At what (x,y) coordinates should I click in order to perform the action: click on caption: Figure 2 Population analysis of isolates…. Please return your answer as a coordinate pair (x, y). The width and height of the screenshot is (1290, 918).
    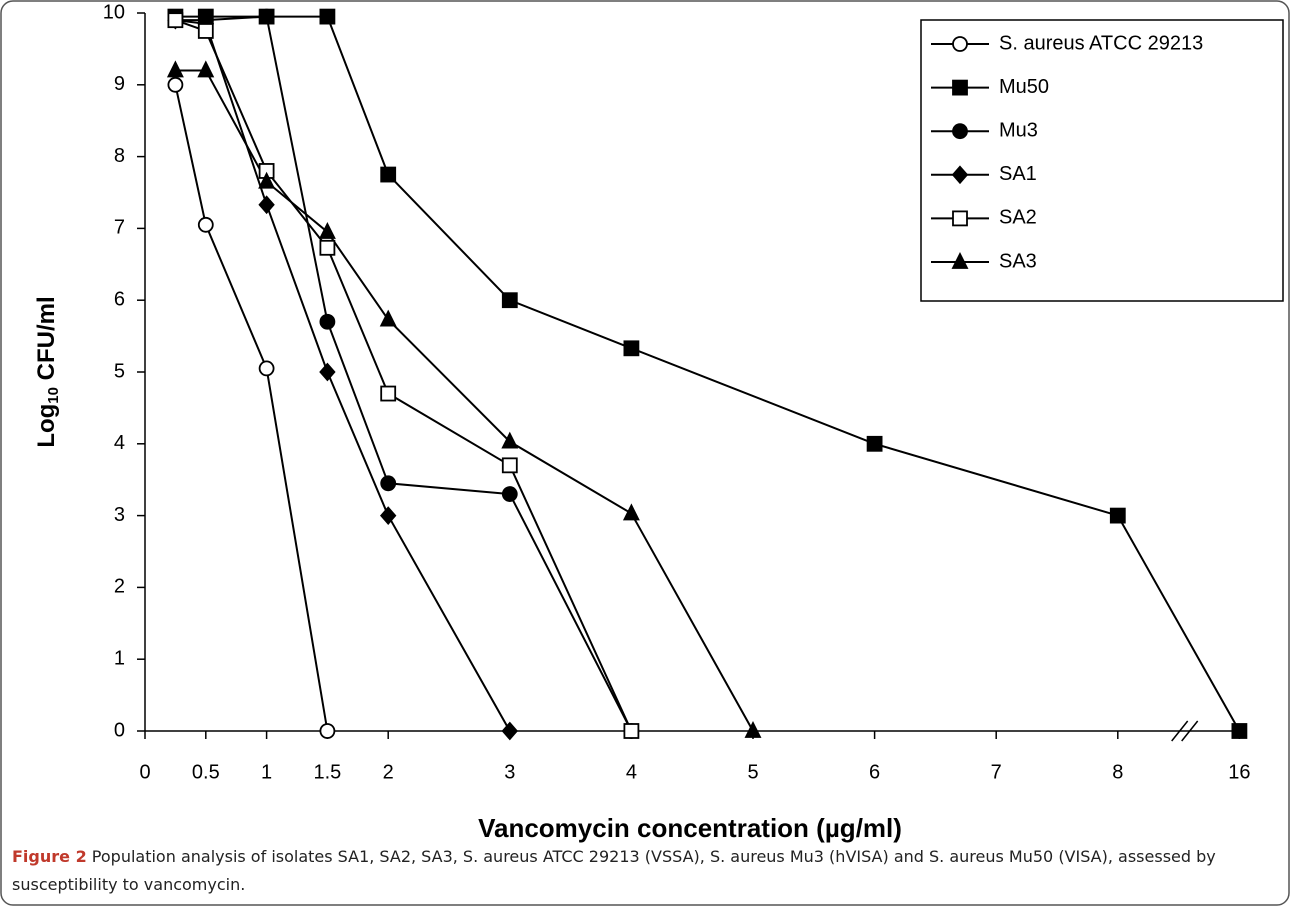
    Looking at the image, I should click on (645, 871).